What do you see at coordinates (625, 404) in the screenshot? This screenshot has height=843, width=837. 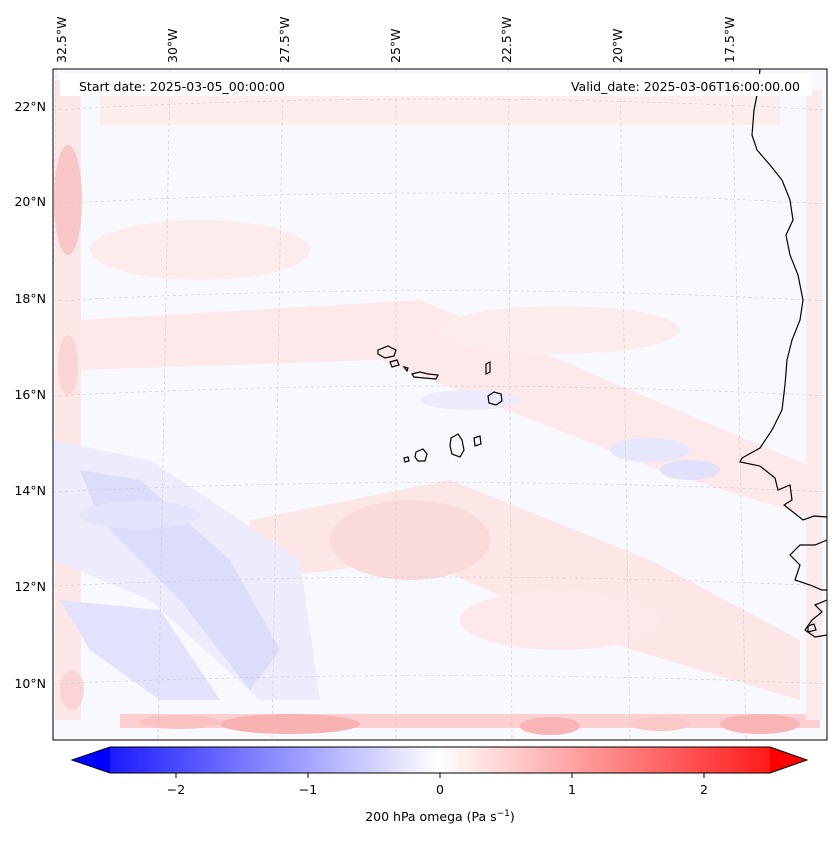 I see `meridian-20w` at bounding box center [625, 404].